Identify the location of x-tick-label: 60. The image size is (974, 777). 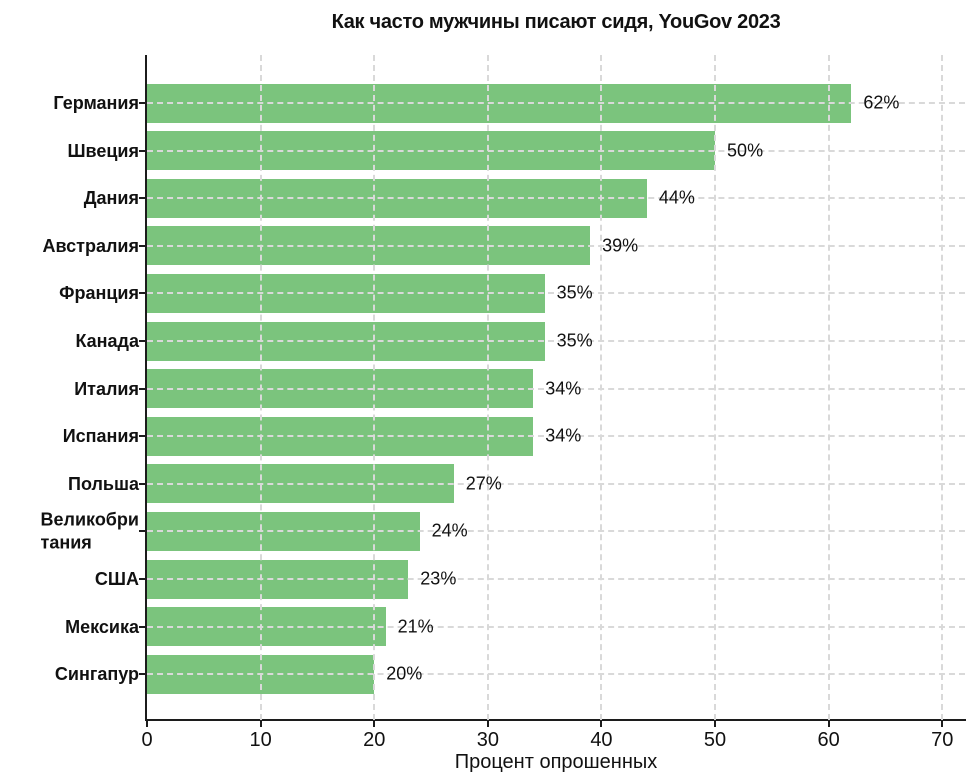
(828, 740).